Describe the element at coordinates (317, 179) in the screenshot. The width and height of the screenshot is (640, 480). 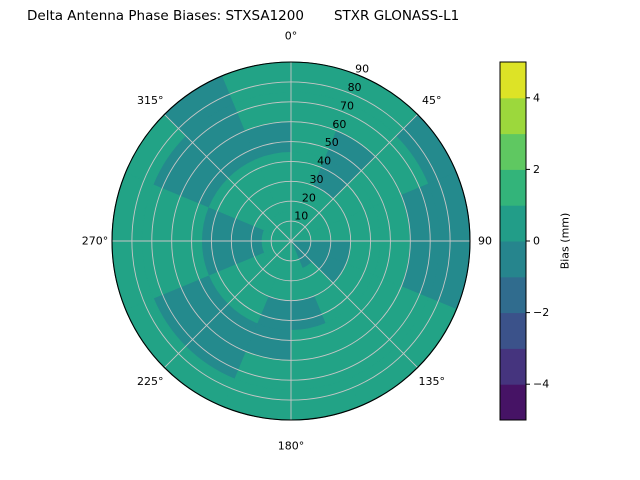
I see `radial-tick-label: 30` at that location.